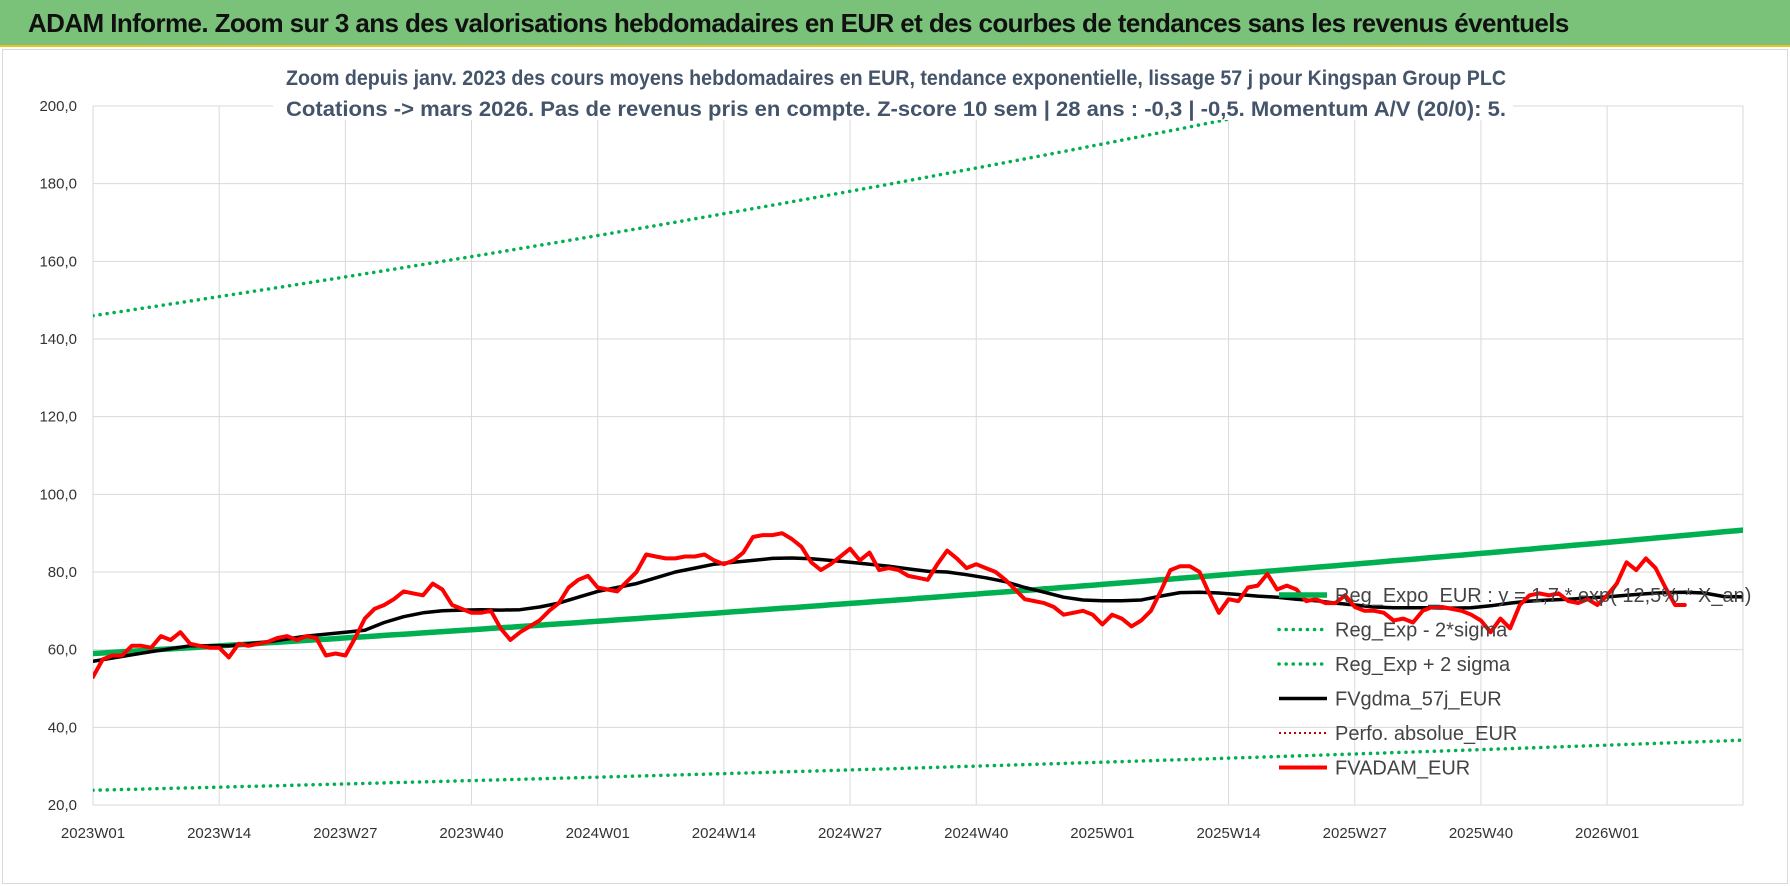  I want to click on y-tick-label: 140,0, so click(58, 339).